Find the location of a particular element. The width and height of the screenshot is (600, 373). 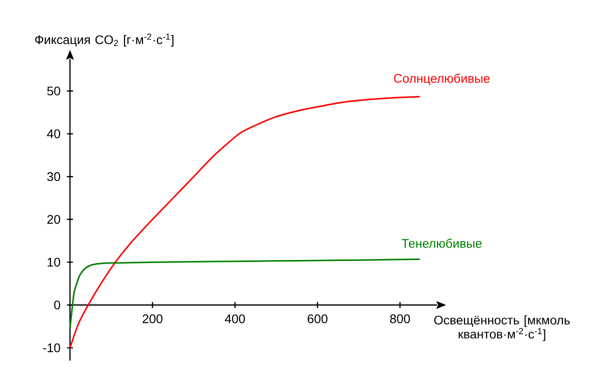

x-tick-label: 600 is located at coordinates (318, 319).